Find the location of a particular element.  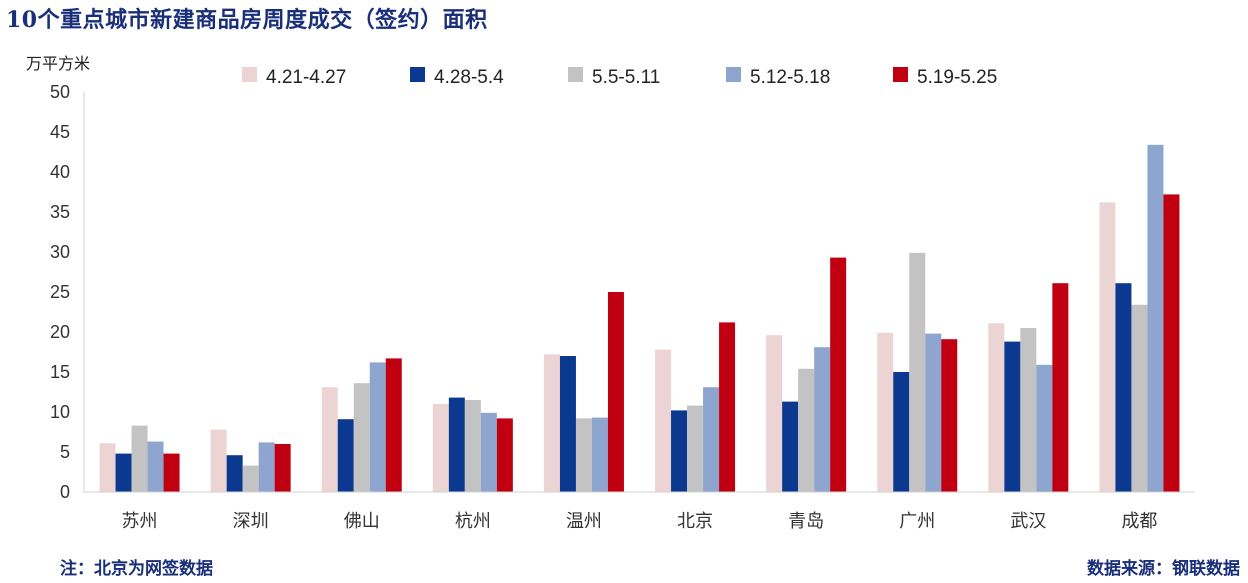

y-tick-label: 40 is located at coordinates (60, 172).